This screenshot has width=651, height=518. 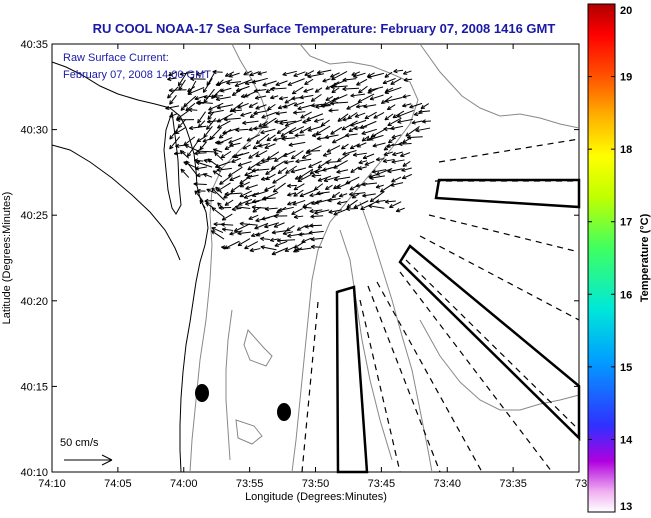 What do you see at coordinates (509, 150) in the screenshot?
I see `dashed-guide-line` at bounding box center [509, 150].